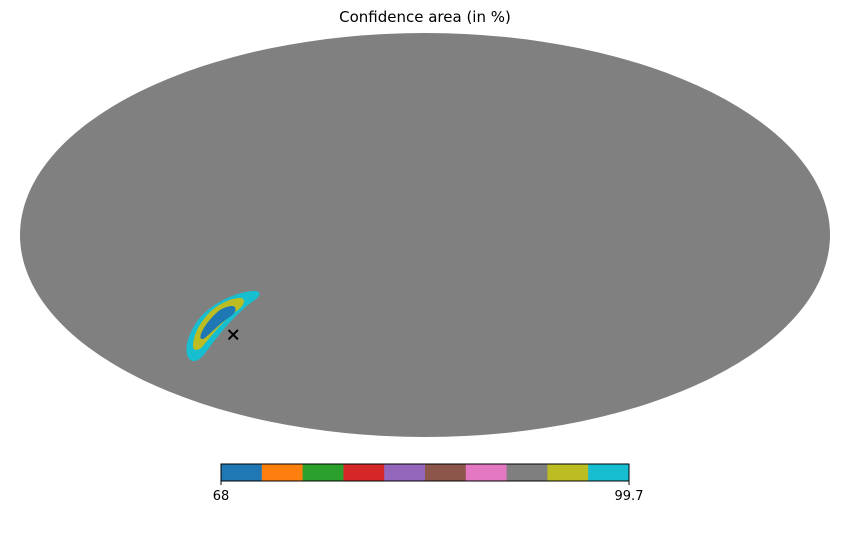 This screenshot has height=540, width=850. What do you see at coordinates (233, 335) in the screenshot?
I see `best-position-marker` at bounding box center [233, 335].